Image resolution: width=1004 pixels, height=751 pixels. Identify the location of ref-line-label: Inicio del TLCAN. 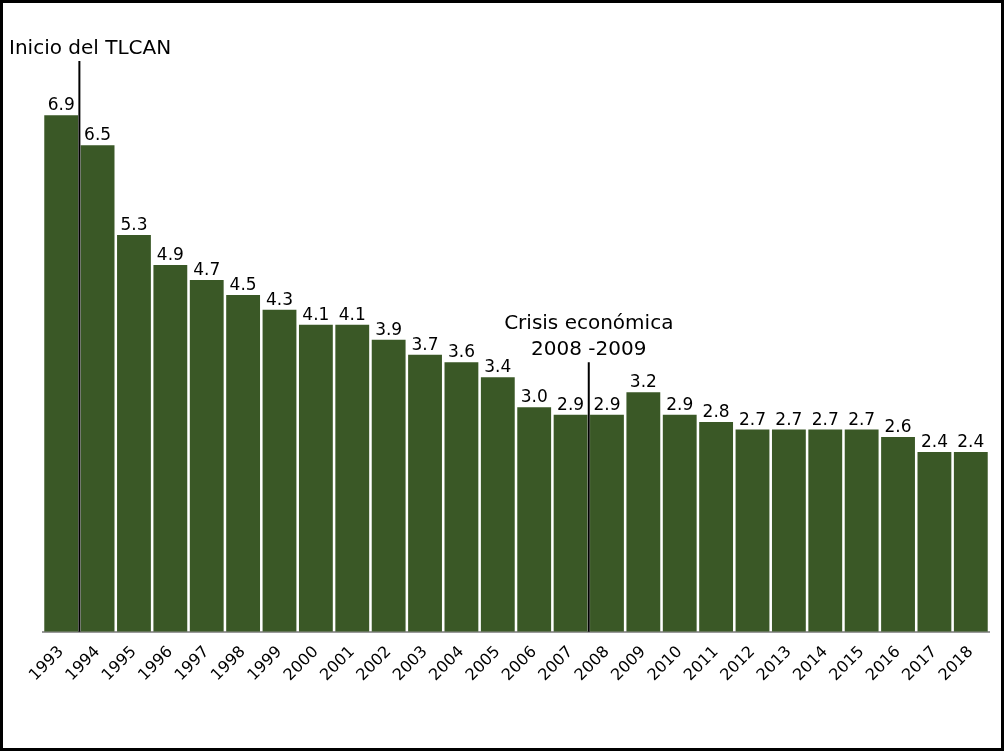
(90, 47).